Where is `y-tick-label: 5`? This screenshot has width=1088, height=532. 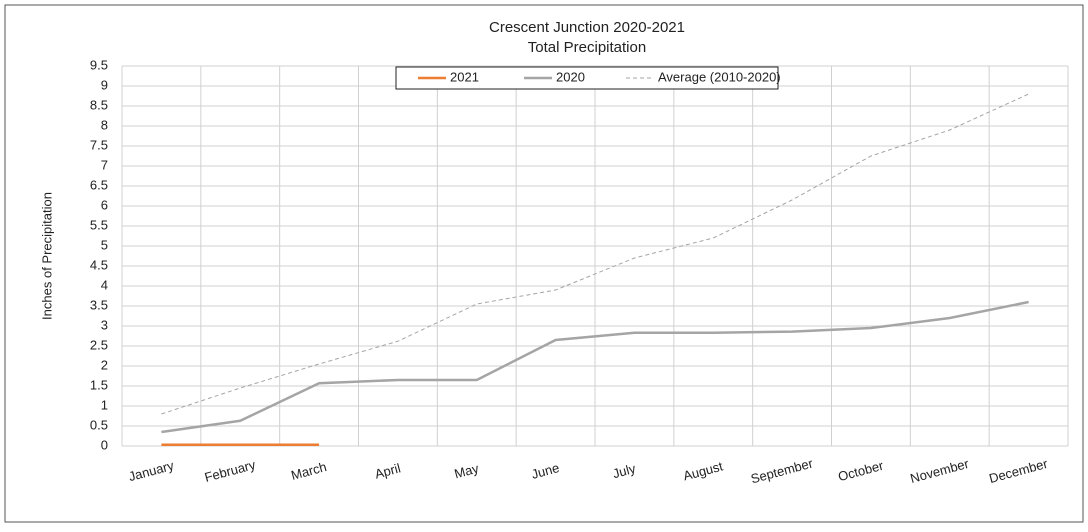 y-tick-label: 5 is located at coordinates (104, 244).